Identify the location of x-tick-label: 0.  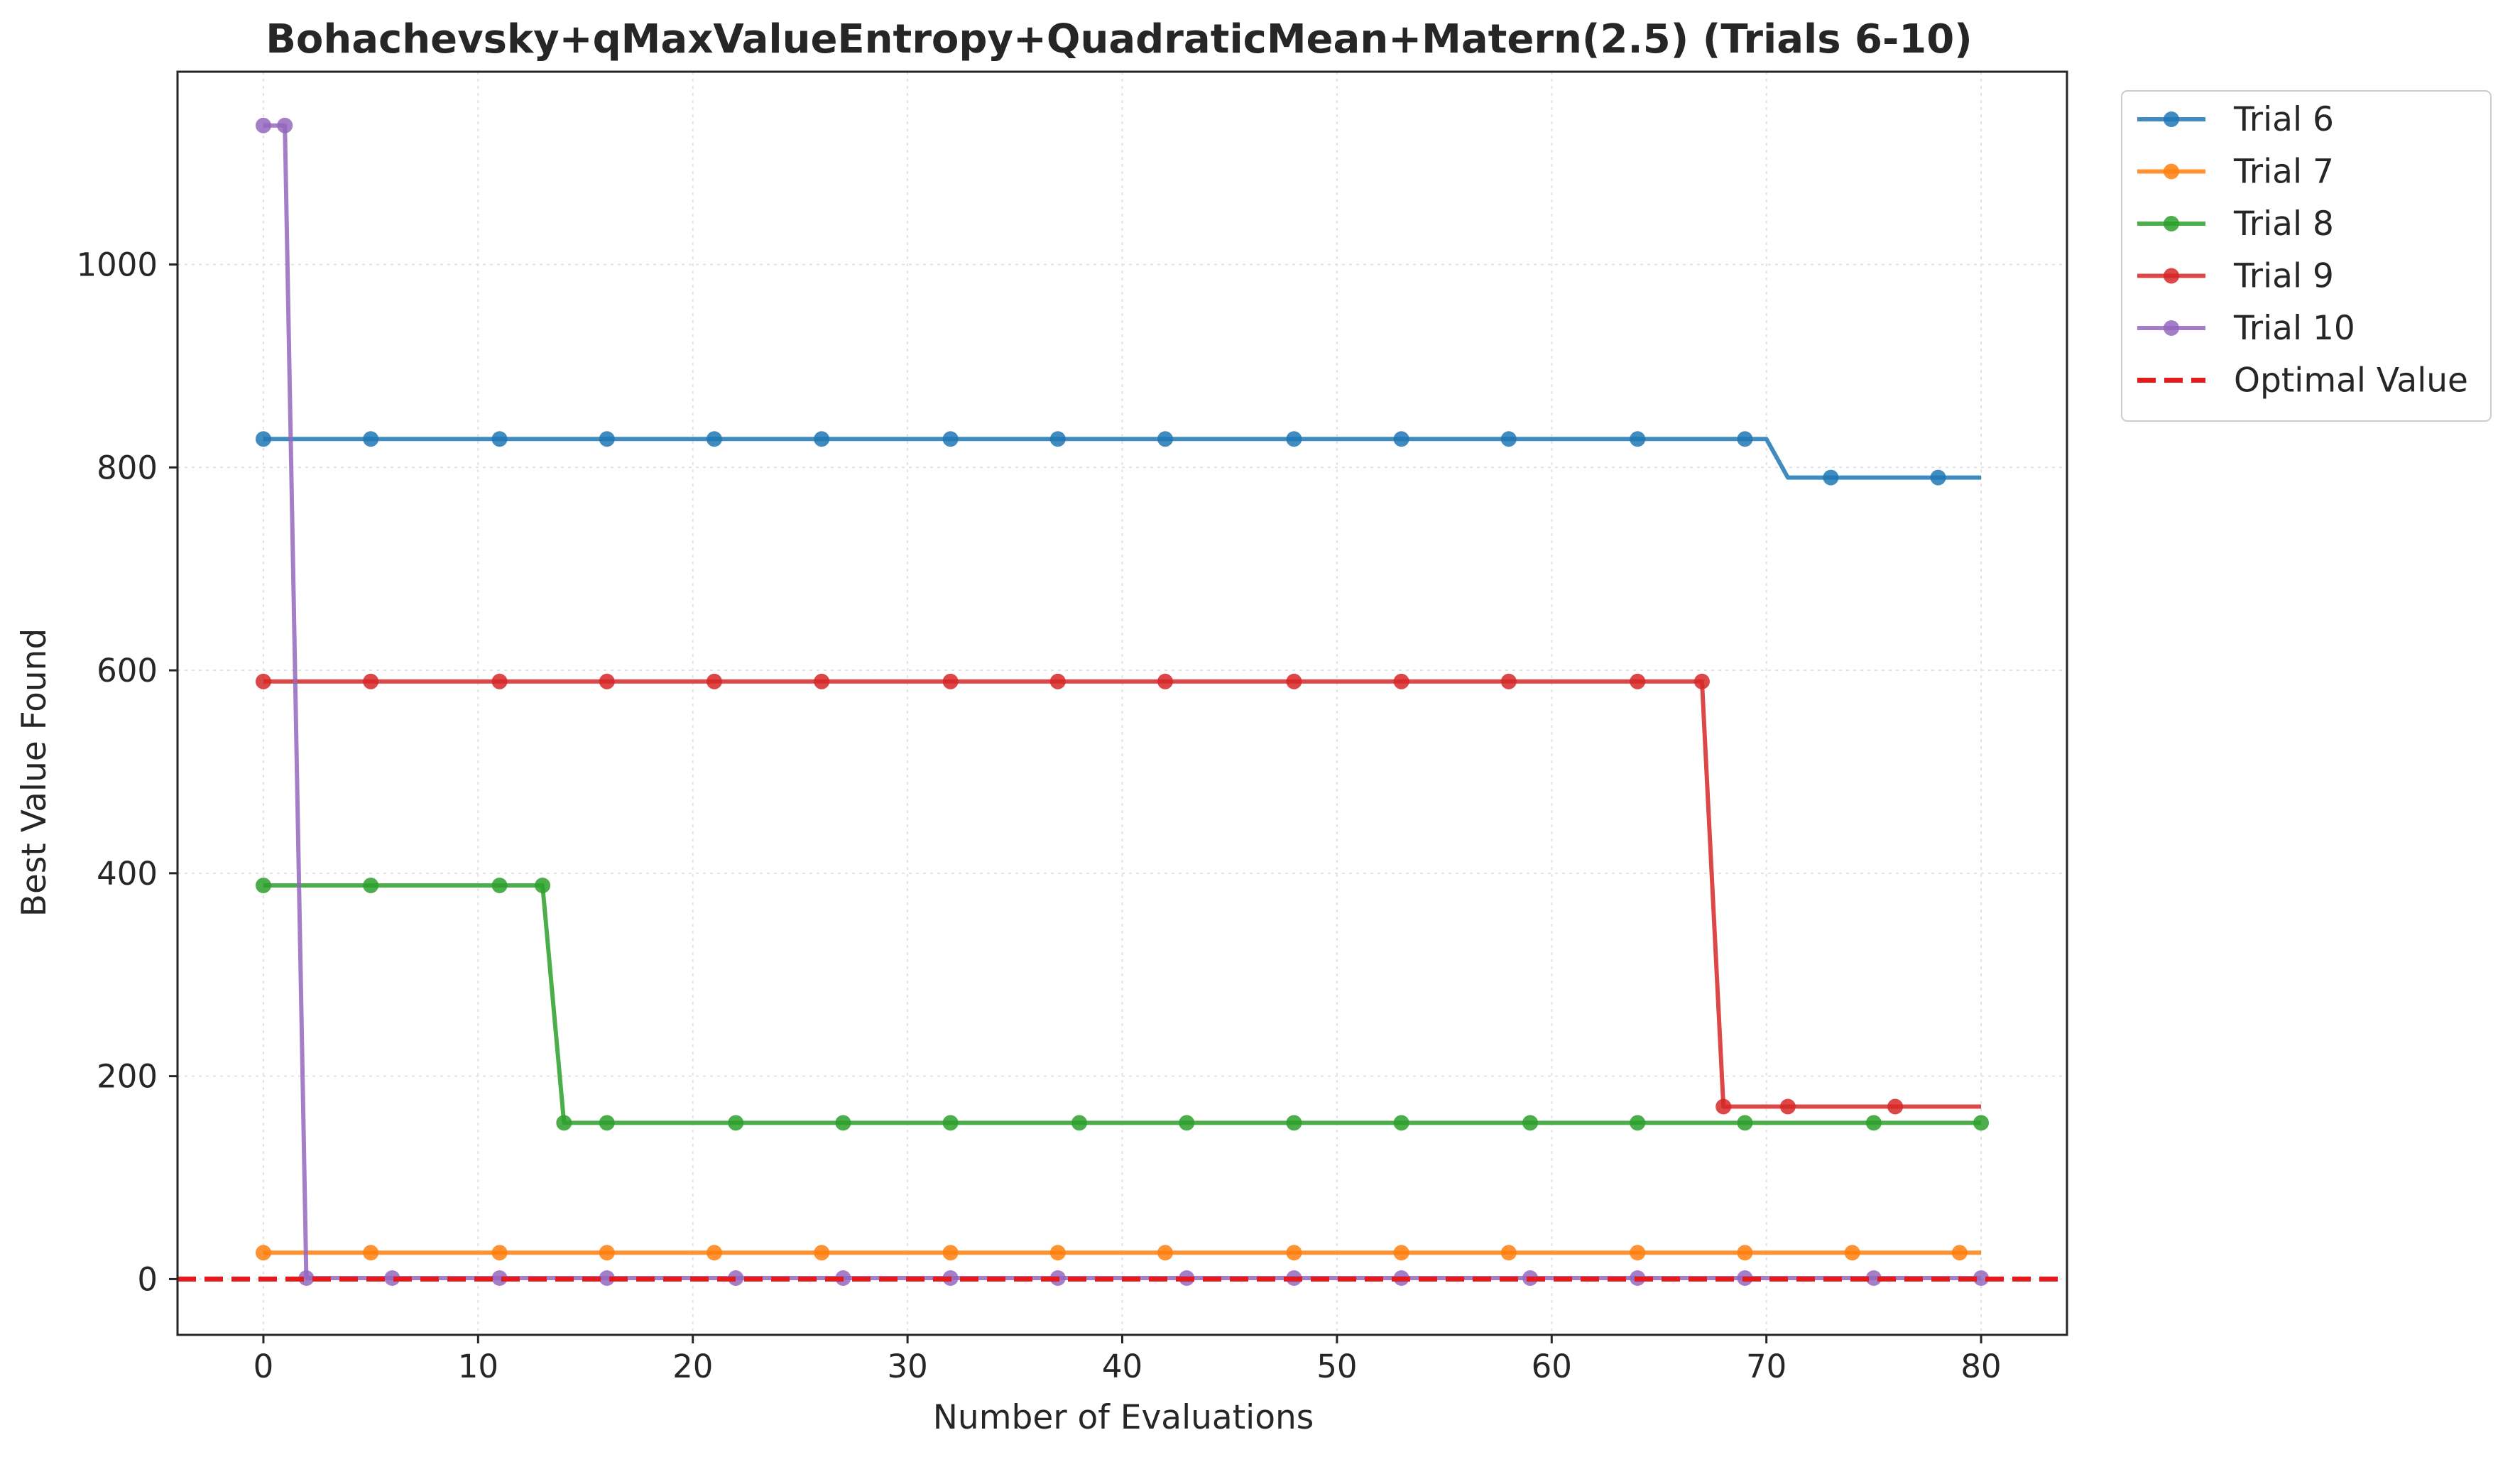
(263, 1366).